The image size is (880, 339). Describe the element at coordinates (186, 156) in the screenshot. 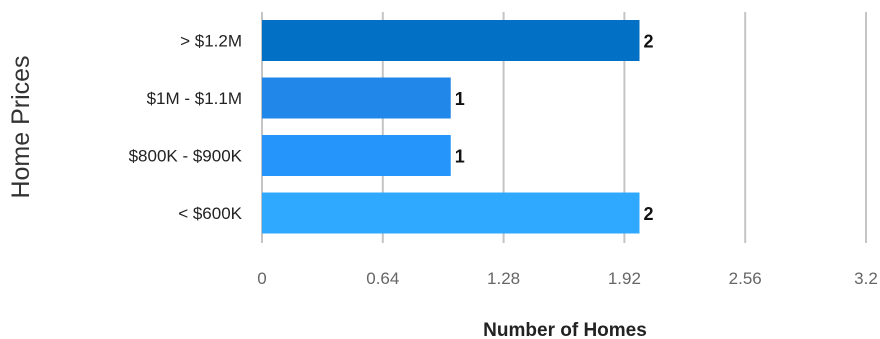

I see `category-label: $800K - $900K` at that location.